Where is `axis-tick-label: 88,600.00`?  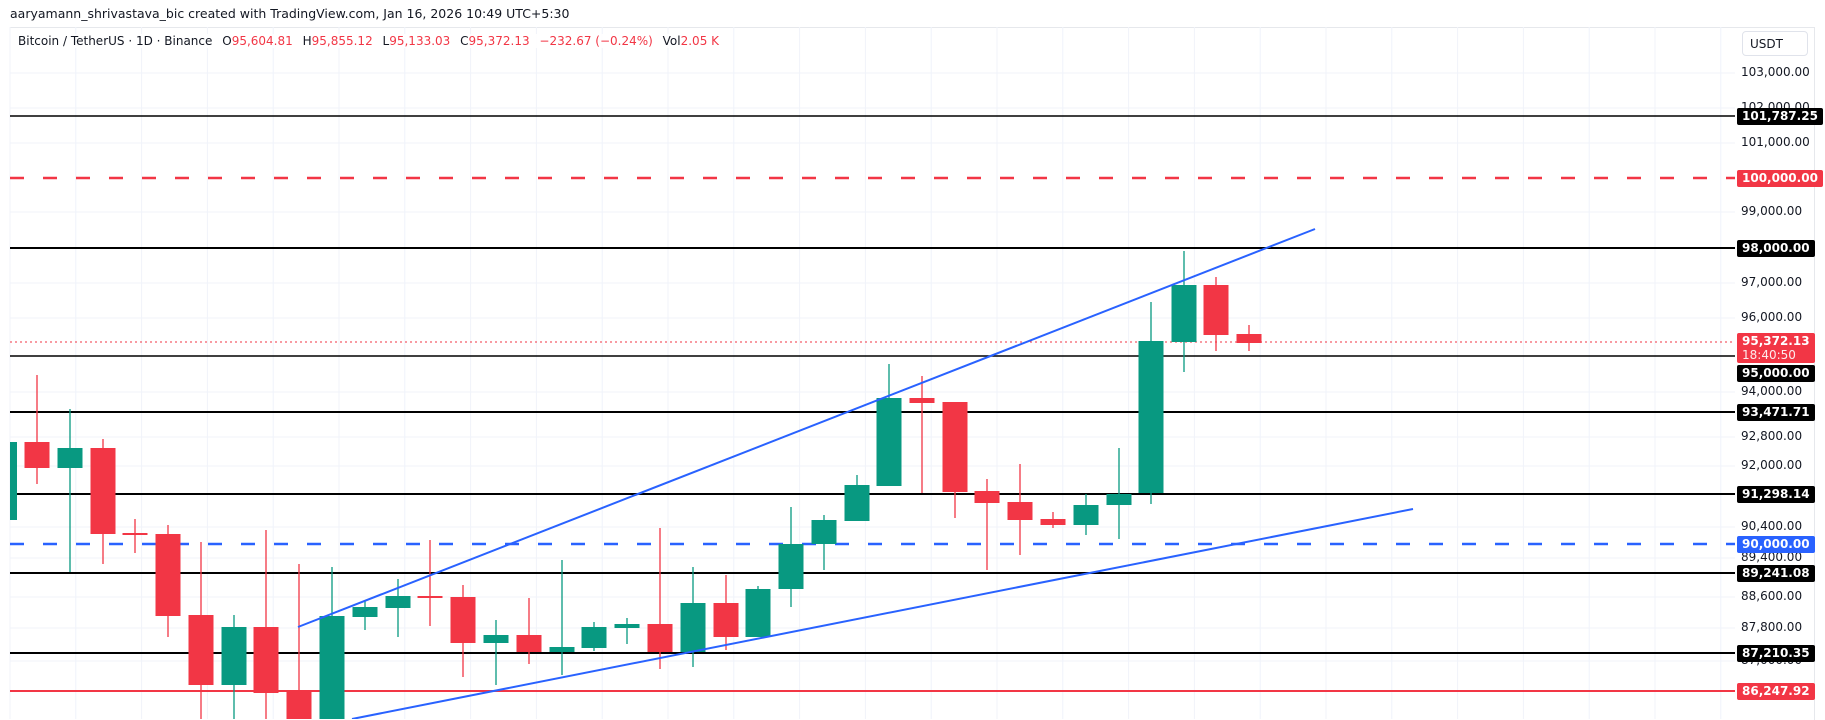
axis-tick-label: 88,600.00 is located at coordinates (1772, 596).